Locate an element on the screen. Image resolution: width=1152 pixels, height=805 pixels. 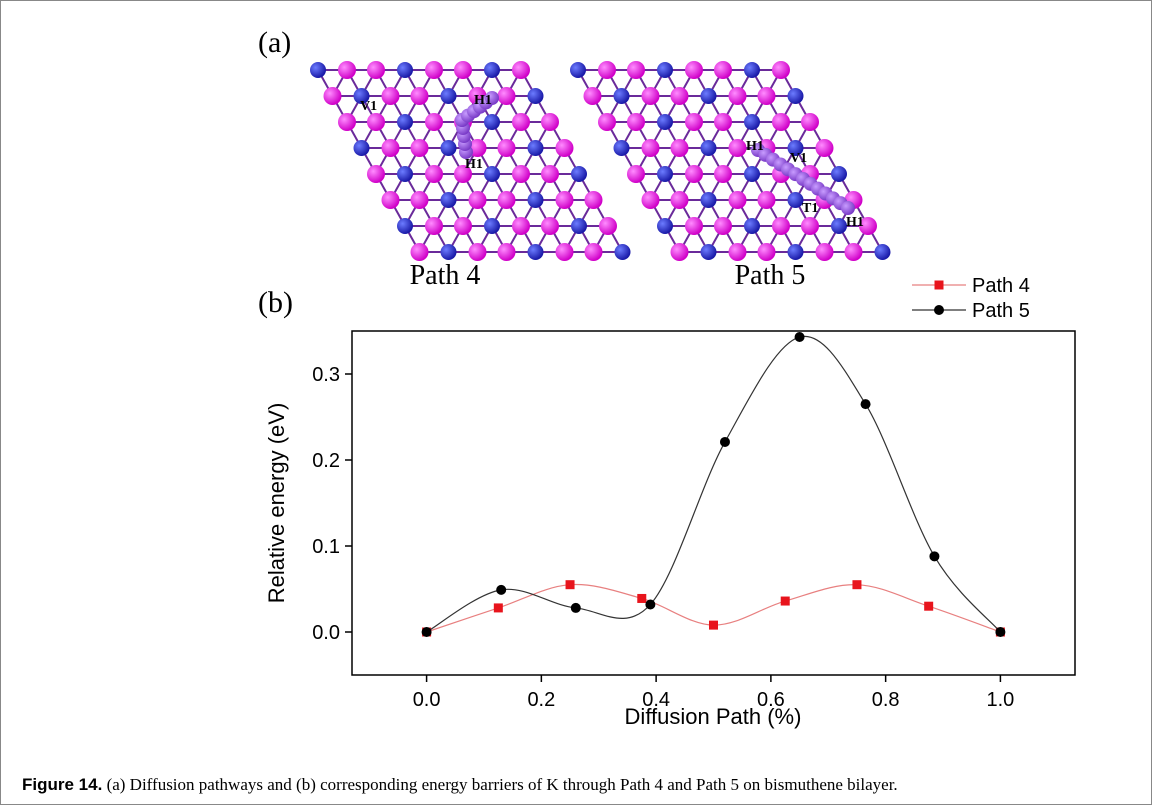
site-label: T1 is located at coordinates (810, 208).